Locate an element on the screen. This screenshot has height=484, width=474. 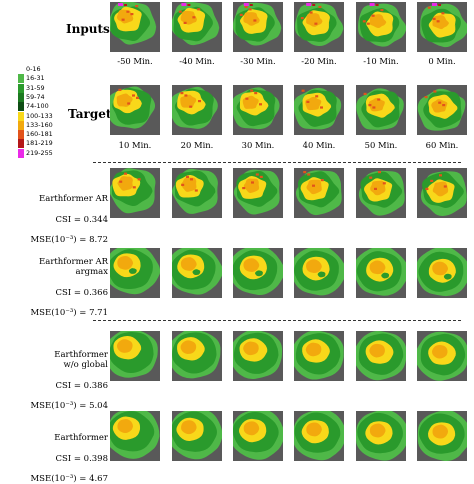
legend-entry: 31-59 is located at coordinates (53, 88).